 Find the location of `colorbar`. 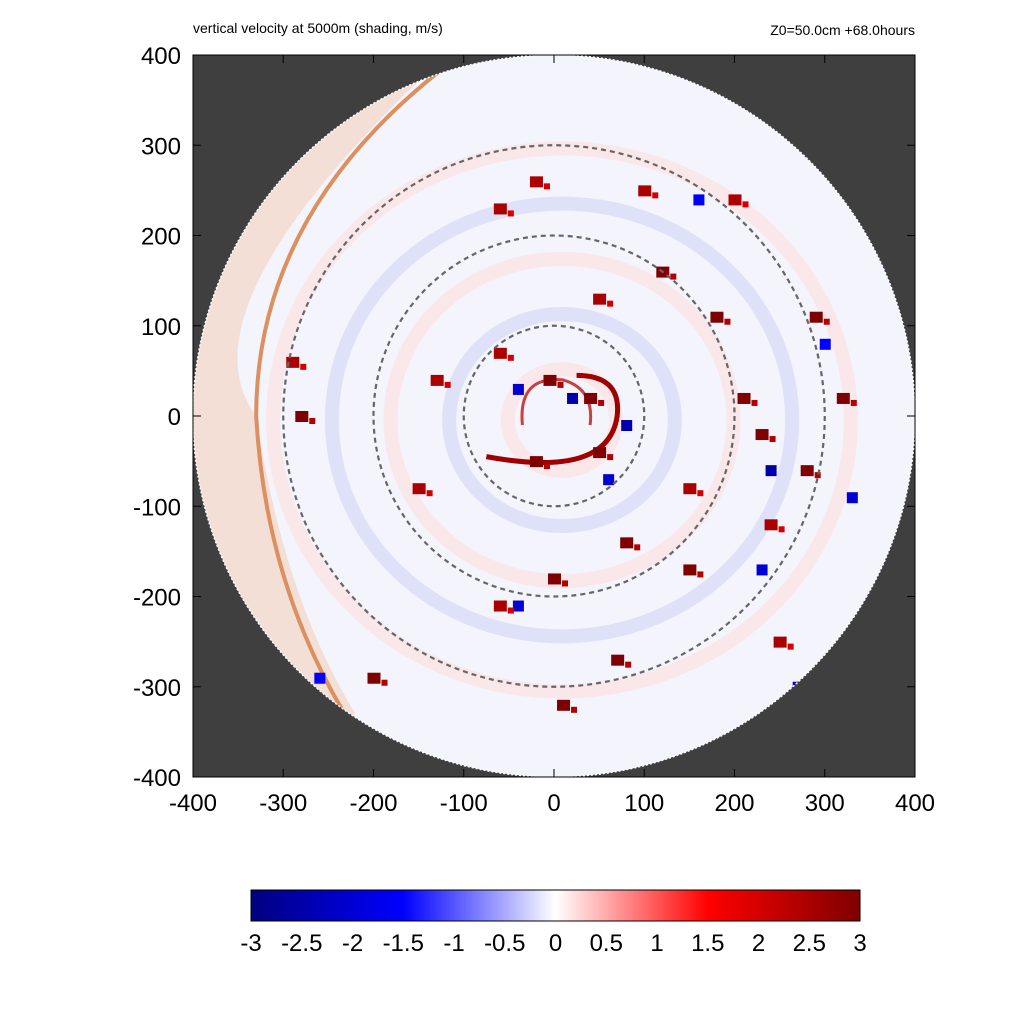

colorbar is located at coordinates (555, 905).